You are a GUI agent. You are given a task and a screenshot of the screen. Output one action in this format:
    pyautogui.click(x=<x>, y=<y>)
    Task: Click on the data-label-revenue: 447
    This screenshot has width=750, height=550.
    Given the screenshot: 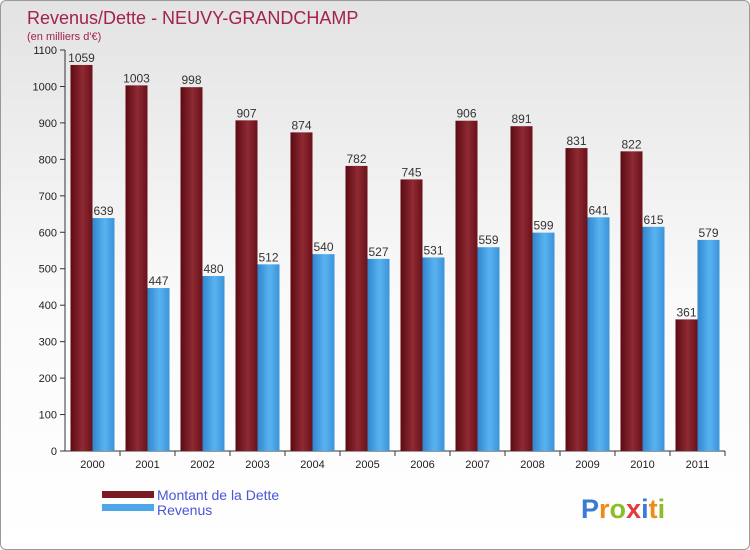 What is the action you would take?
    pyautogui.click(x=158, y=281)
    